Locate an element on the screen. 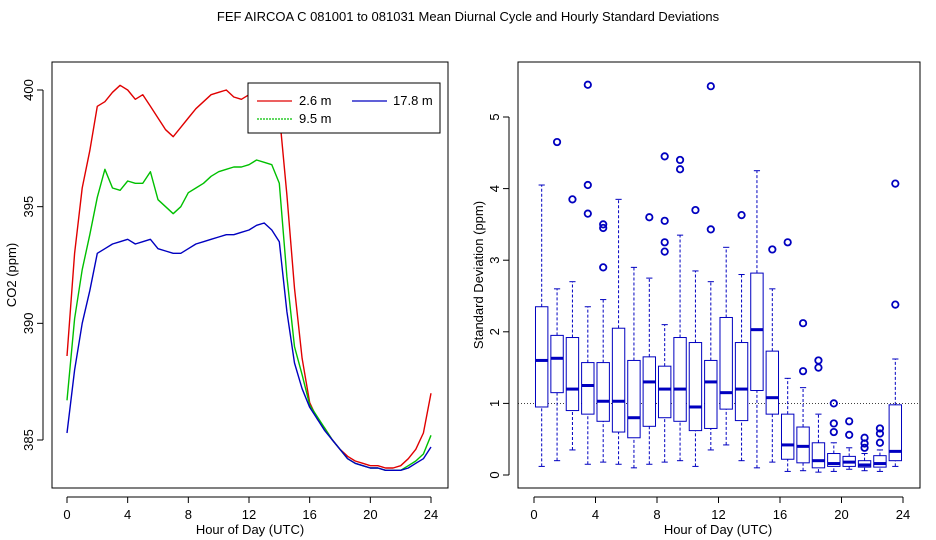  box-hour-5.5 is located at coordinates (618, 331).